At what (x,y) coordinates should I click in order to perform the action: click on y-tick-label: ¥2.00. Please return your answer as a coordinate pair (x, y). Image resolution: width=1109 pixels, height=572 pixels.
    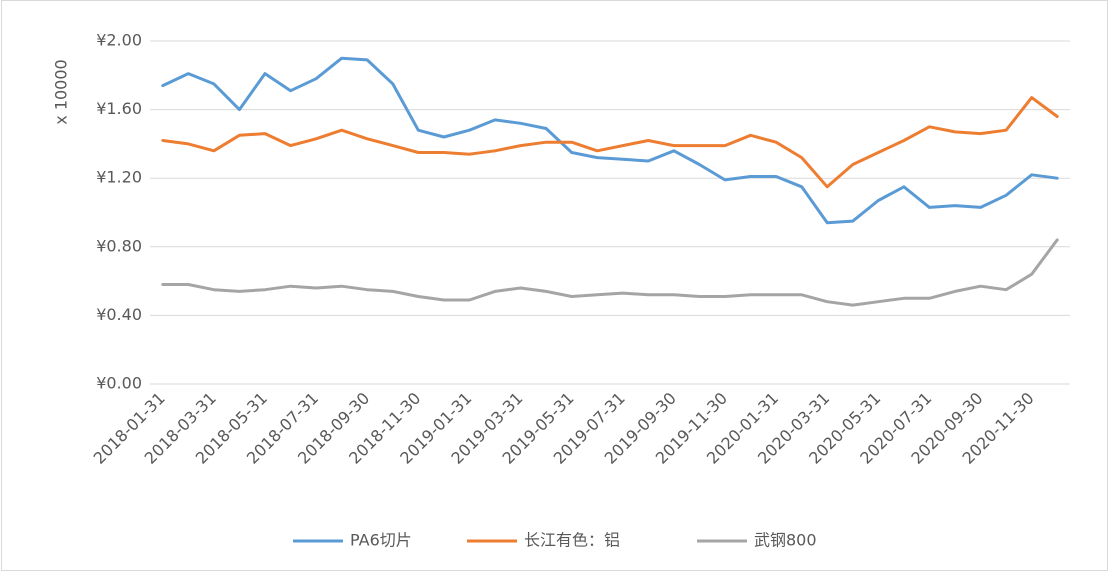
    Looking at the image, I should click on (119, 40).